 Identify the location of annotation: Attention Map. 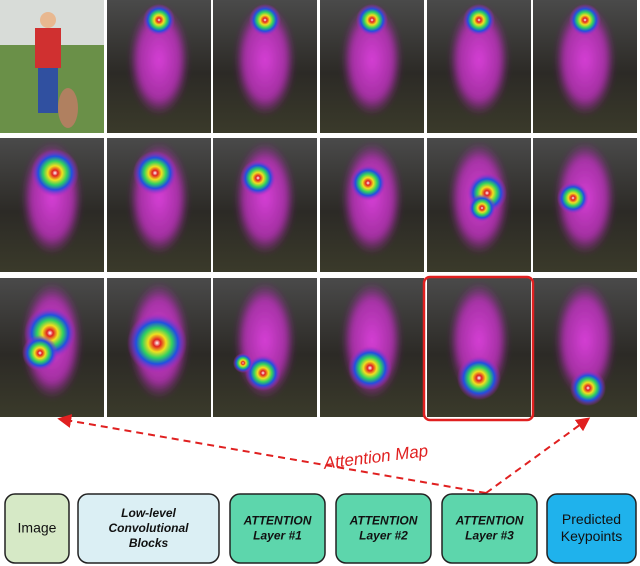
(375, 457).